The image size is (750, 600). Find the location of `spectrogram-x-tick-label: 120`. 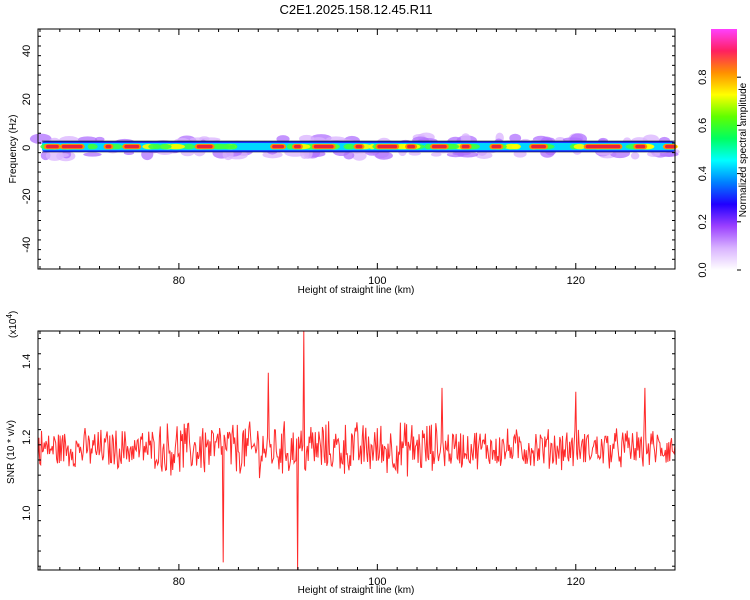

spectrogram-x-tick-label: 120 is located at coordinates (576, 281).